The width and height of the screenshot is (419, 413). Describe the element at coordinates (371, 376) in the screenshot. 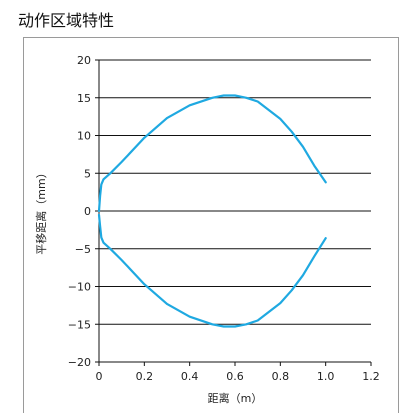

I see `x-tick-label: 1.2` at that location.